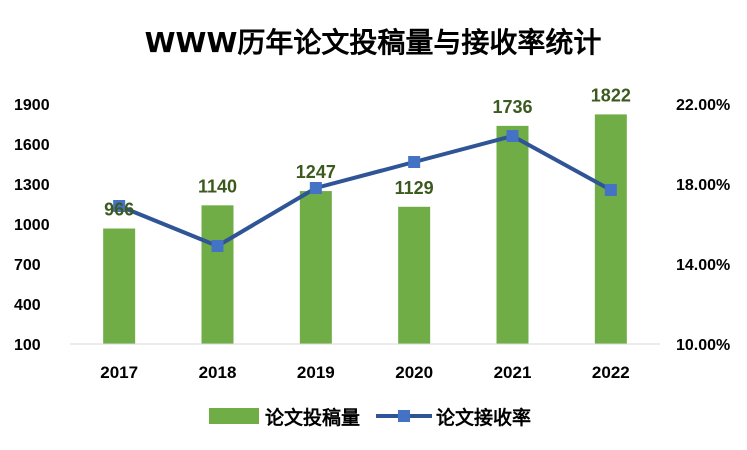 The width and height of the screenshot is (747, 450). Describe the element at coordinates (404, 416) in the screenshot. I see `legend-swatch-marker` at that location.